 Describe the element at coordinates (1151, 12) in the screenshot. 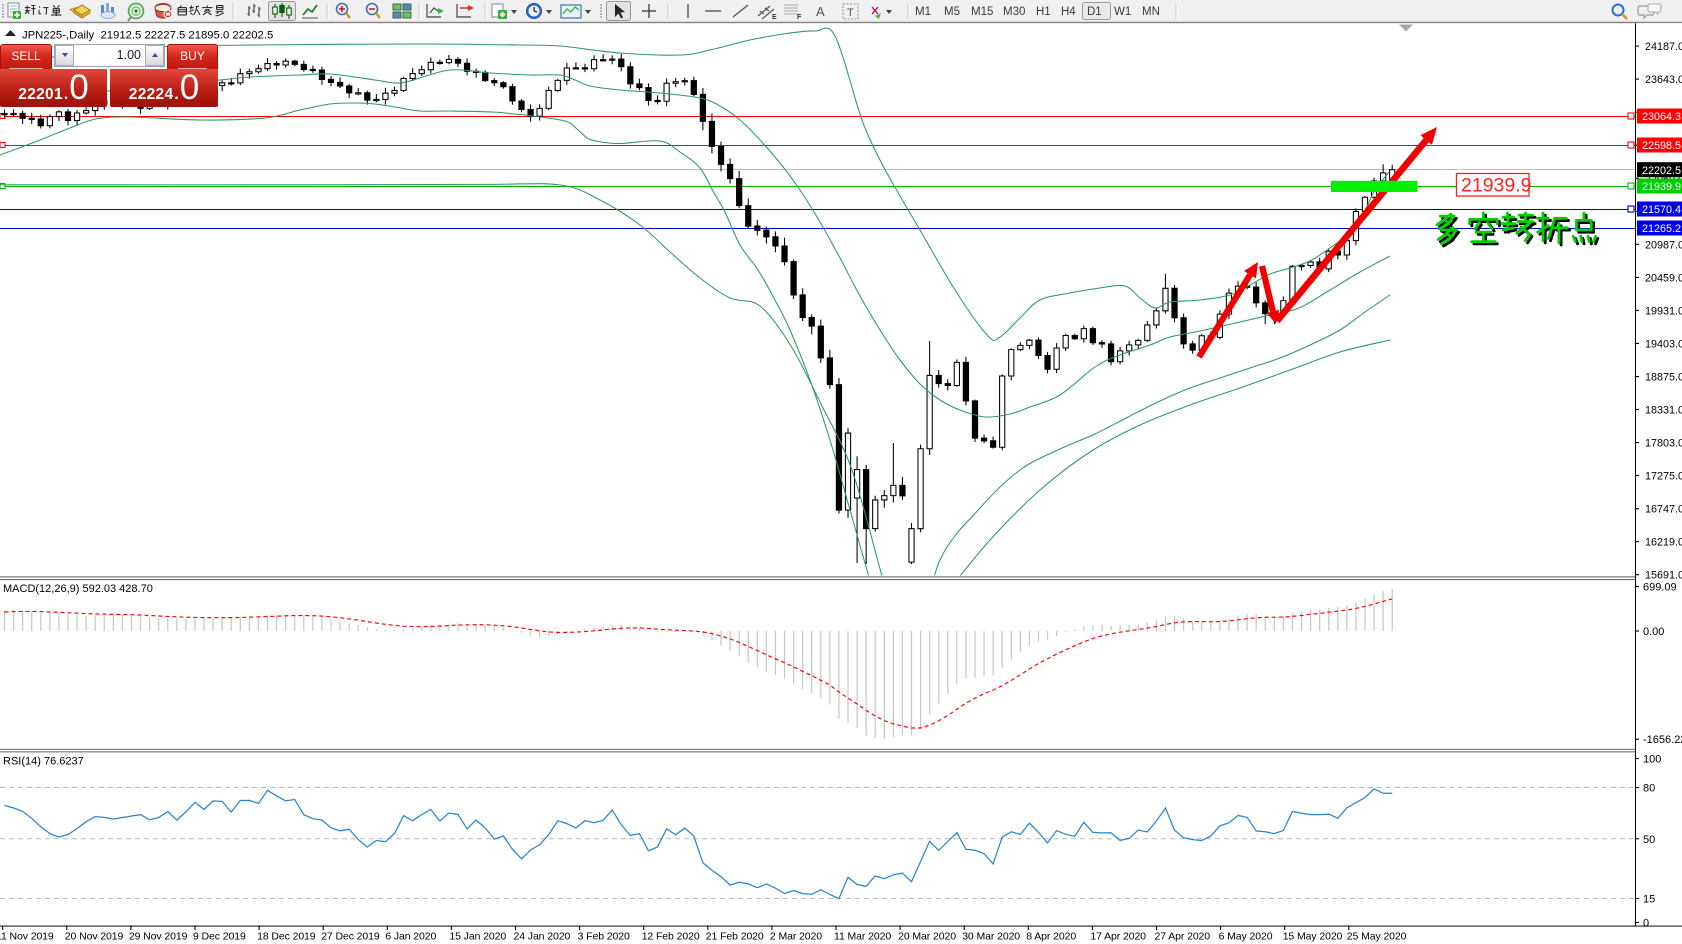

I see `svg-text: MN` at that location.